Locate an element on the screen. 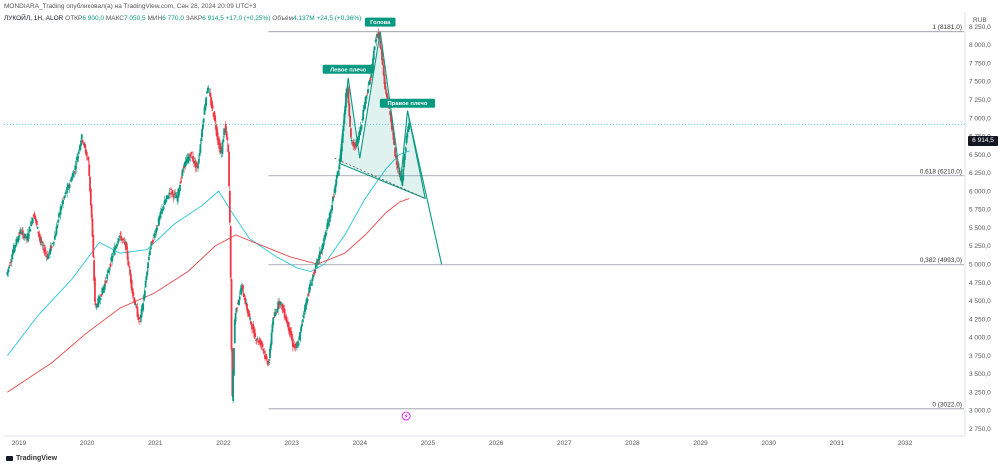  low-label: МИН is located at coordinates (155, 18).